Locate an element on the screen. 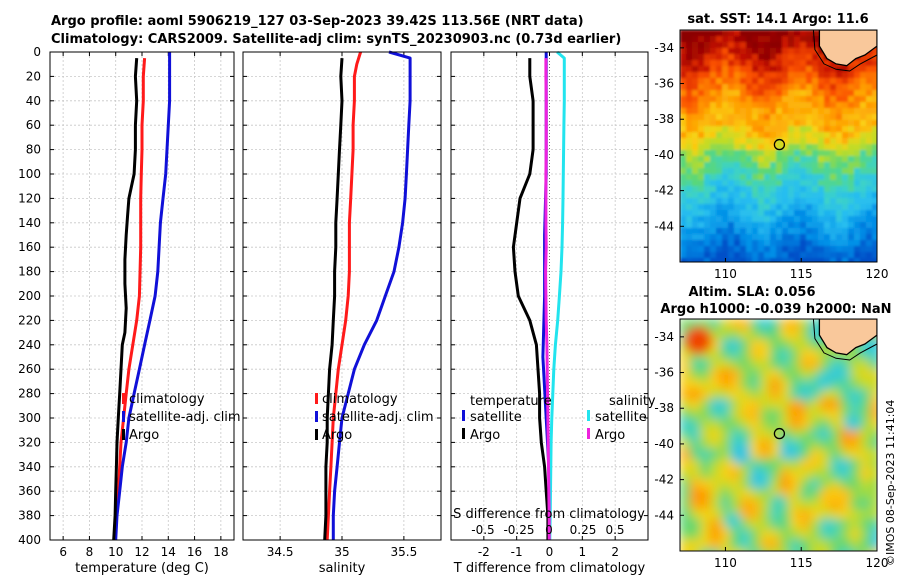 This screenshot has height=580, width=900. top-tick-label: 0 is located at coordinates (549, 530).